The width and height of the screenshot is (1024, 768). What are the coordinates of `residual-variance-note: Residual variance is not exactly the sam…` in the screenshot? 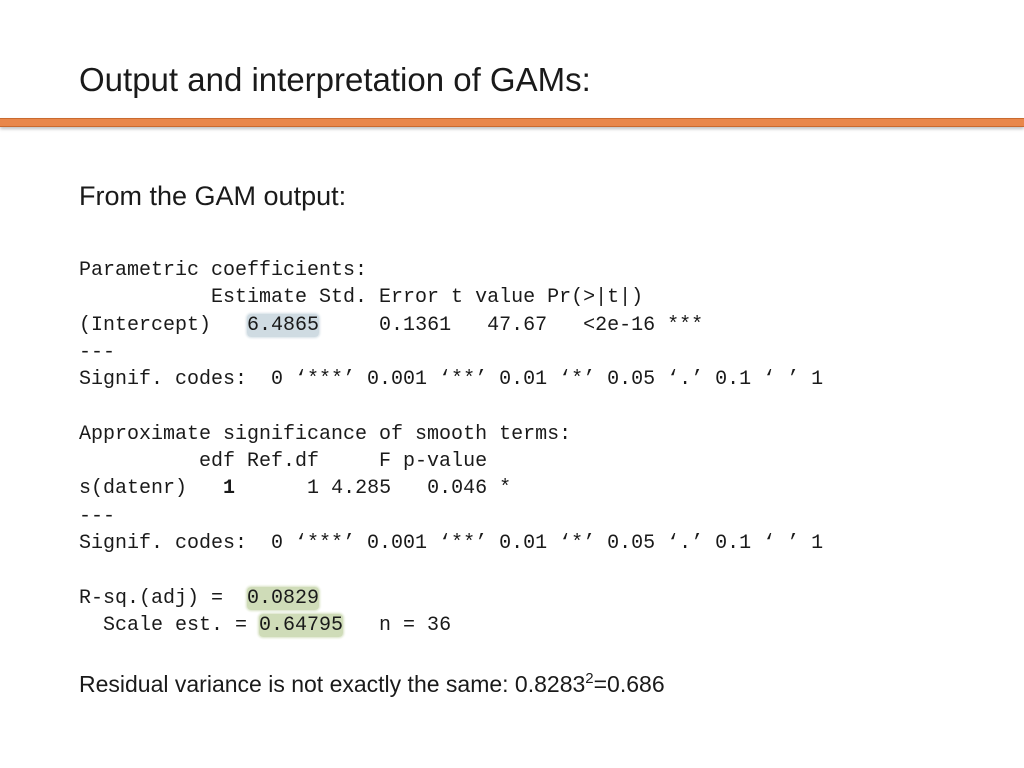 It's located at (372, 684).